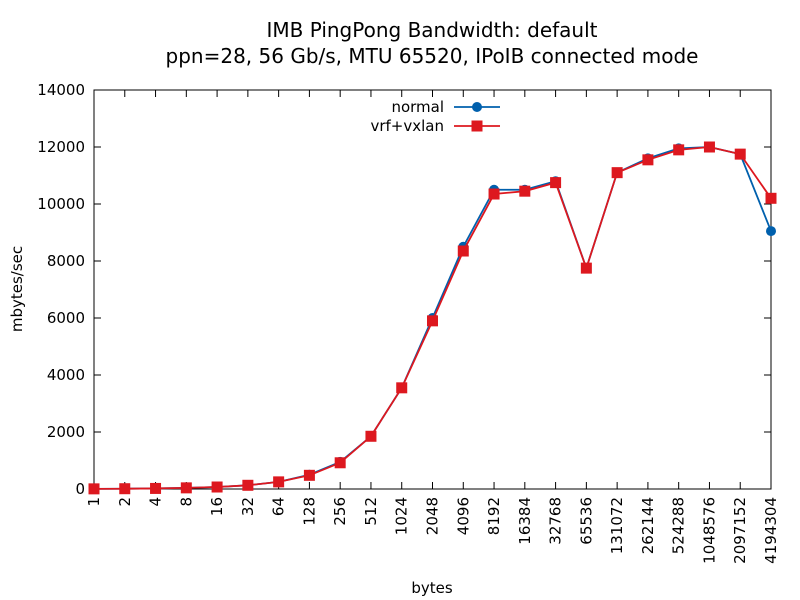  I want to click on x-tick-label: 32, so click(248, 506).